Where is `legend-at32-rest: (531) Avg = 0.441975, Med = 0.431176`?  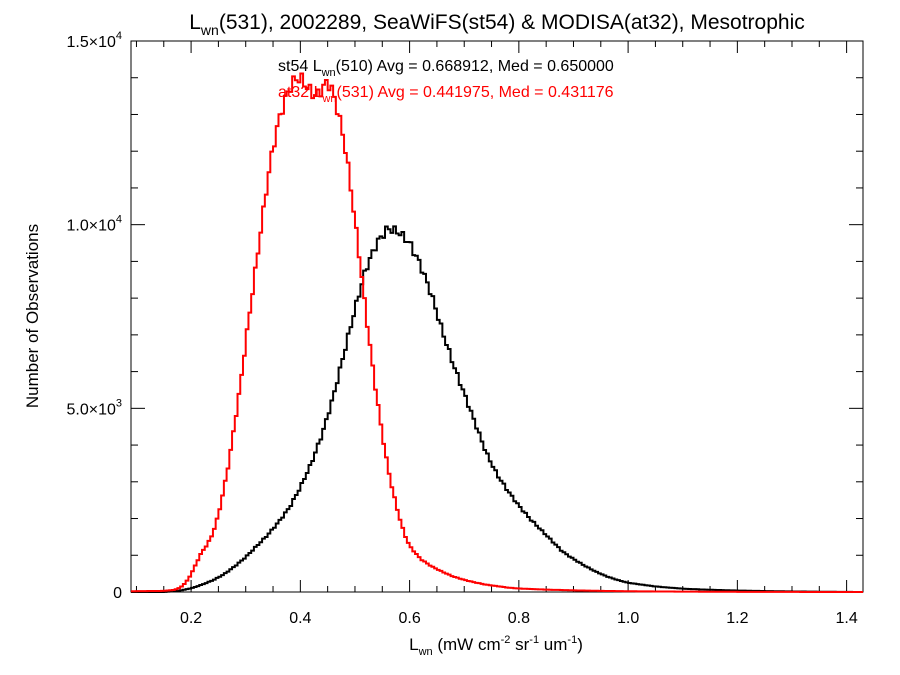
legend-at32-rest: (531) Avg = 0.441975, Med = 0.431176 is located at coordinates (475, 92).